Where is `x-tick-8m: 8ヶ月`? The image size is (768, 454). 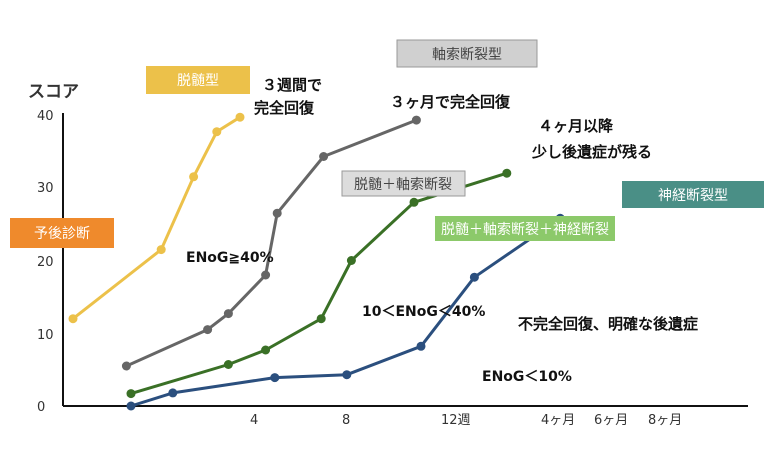
x-tick-8m: 8ヶ月 is located at coordinates (665, 420).